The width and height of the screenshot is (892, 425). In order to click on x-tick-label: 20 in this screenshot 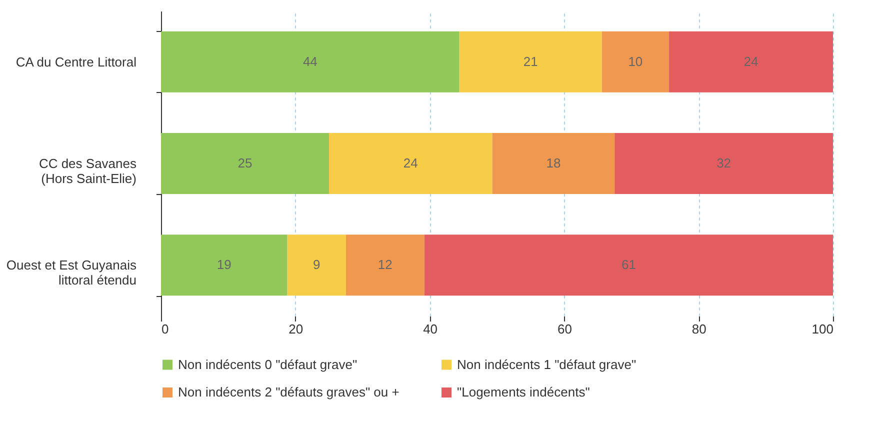, I will do `click(296, 329)`.